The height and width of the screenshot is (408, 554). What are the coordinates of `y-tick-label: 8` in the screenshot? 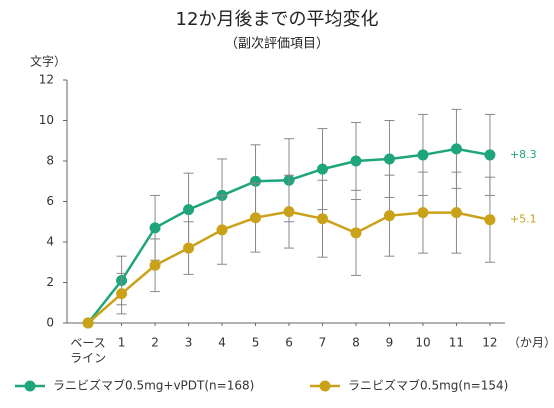 It's located at (50, 161).